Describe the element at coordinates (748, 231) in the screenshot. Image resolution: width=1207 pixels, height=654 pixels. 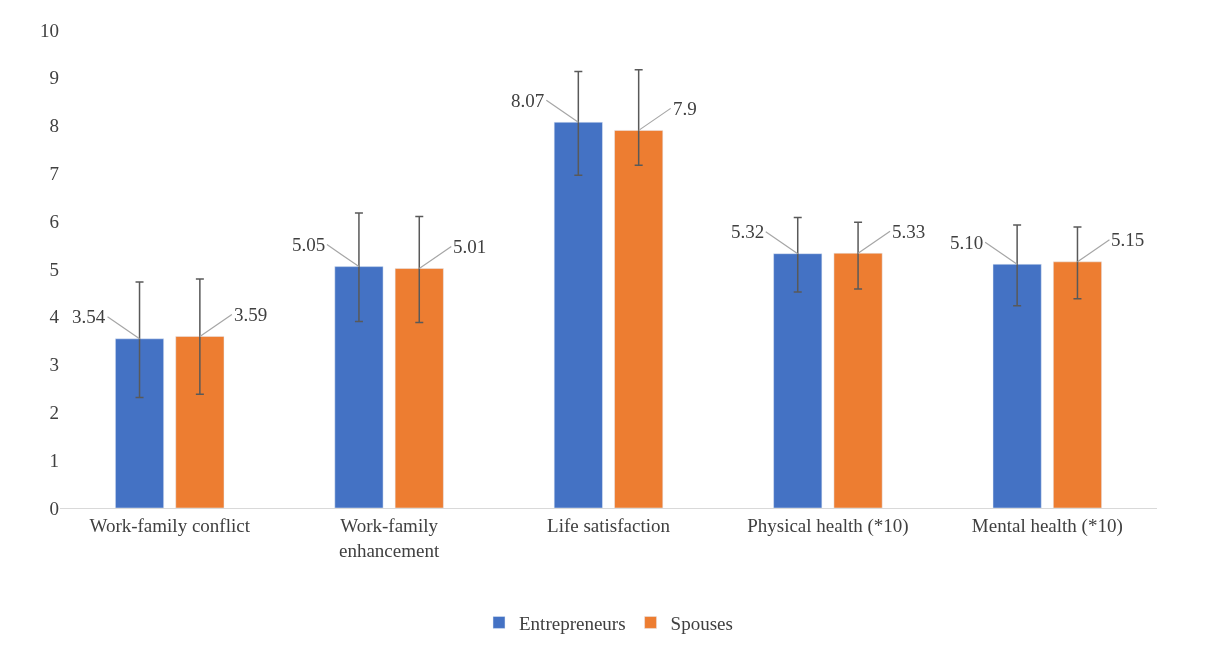
I see `data-label: 5.32` at that location.